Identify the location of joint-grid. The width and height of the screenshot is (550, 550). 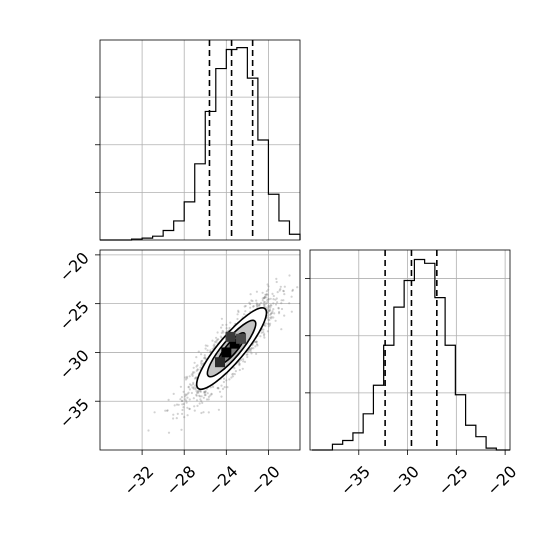
(200, 350).